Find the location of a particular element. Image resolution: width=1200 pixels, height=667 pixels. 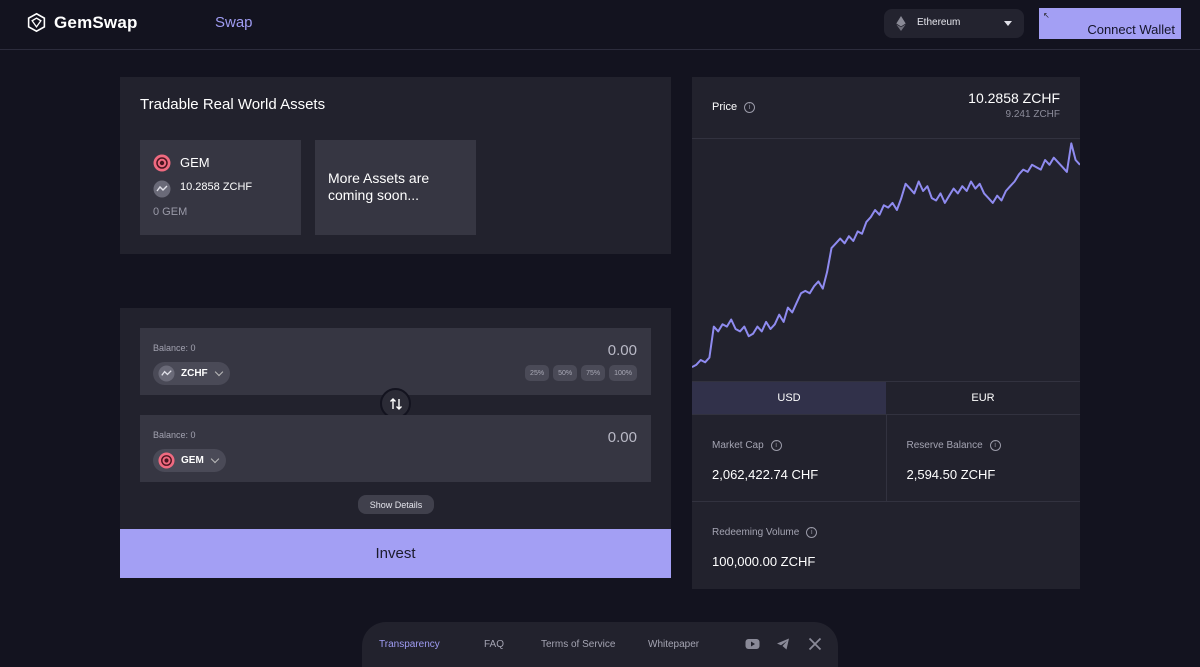

price-sub: 9.241 ZCHF is located at coordinates (1032, 114).